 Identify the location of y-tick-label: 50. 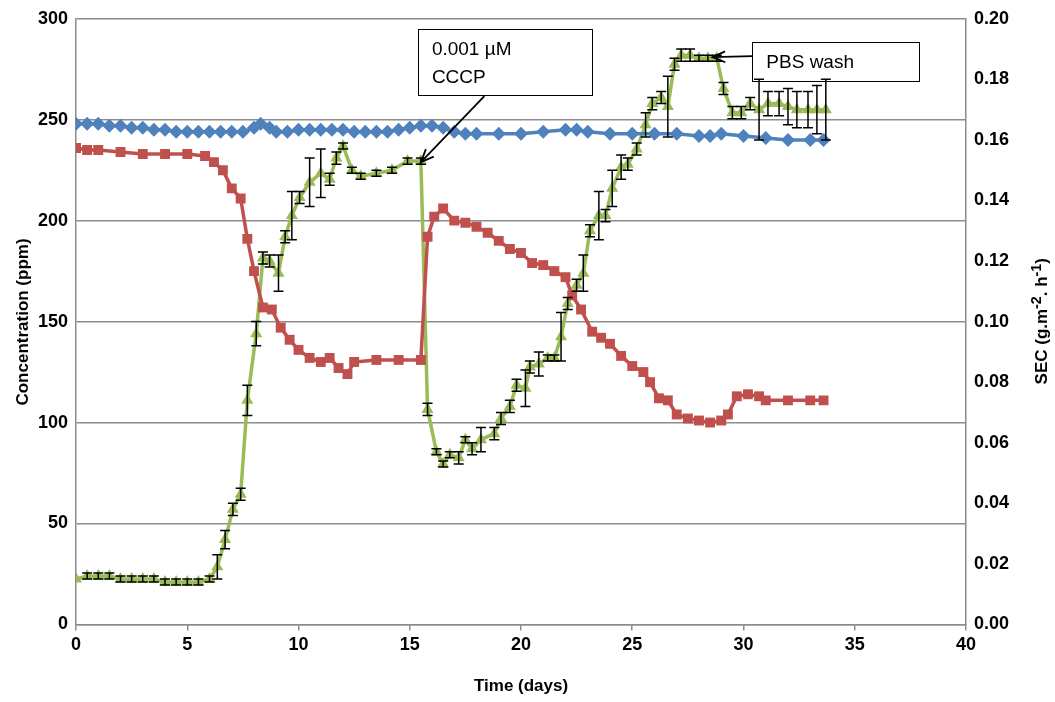
(58, 522).